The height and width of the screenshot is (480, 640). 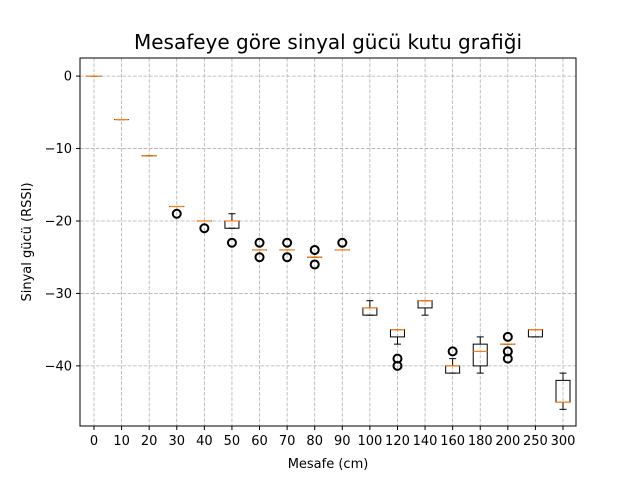 I want to click on y-tick-label: −10, so click(x=58, y=149).